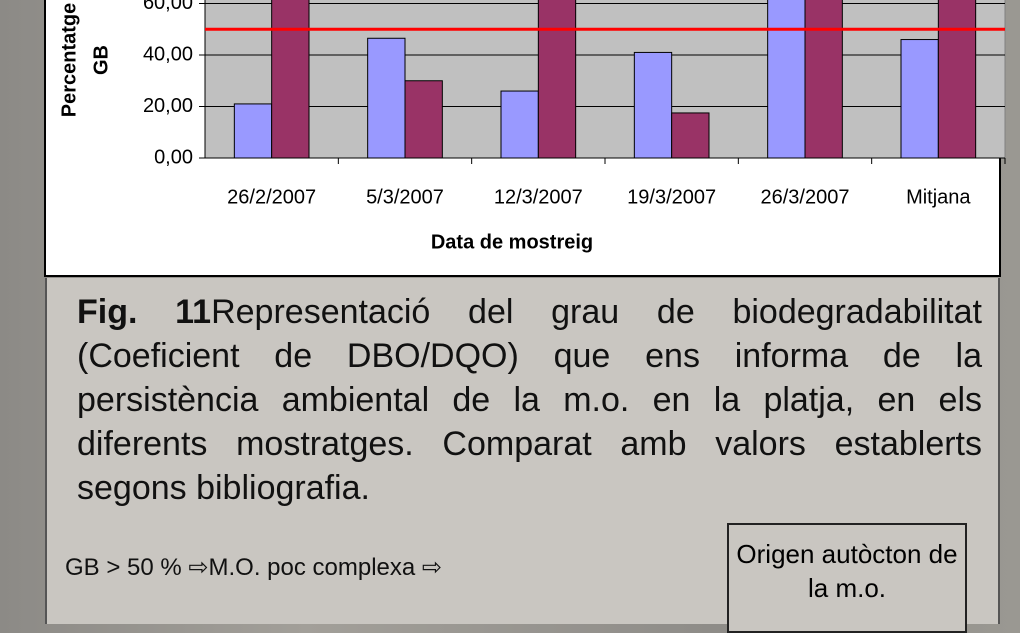 The image size is (1020, 633). Describe the element at coordinates (168, 54) in the screenshot. I see `y-tick-label: 40,00` at that location.